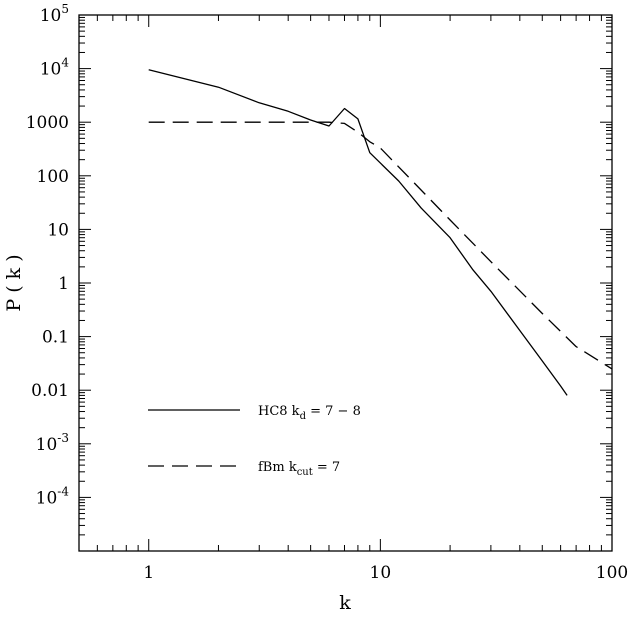 The height and width of the screenshot is (617, 635). I want to click on y-tick-label: 0.01, so click(50, 391).